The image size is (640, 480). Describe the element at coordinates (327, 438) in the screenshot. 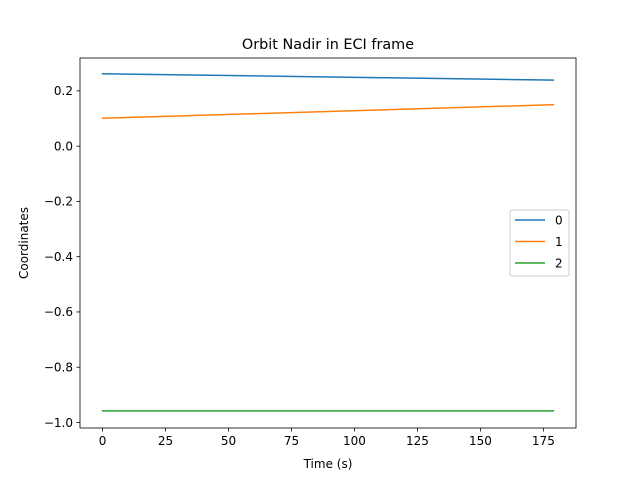

I see `x-axis: 0 25 50 75 100 125 150 175` at that location.